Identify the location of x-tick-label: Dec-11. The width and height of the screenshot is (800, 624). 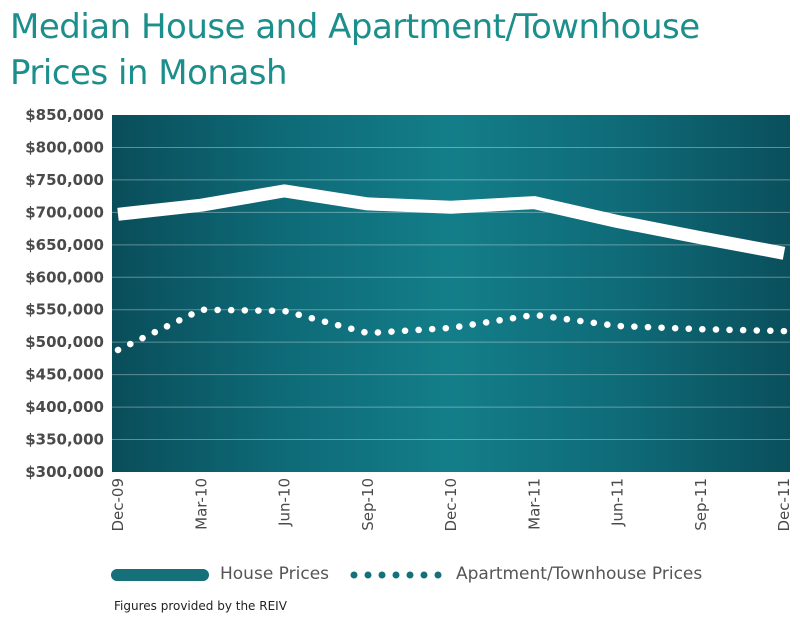
(784, 505).